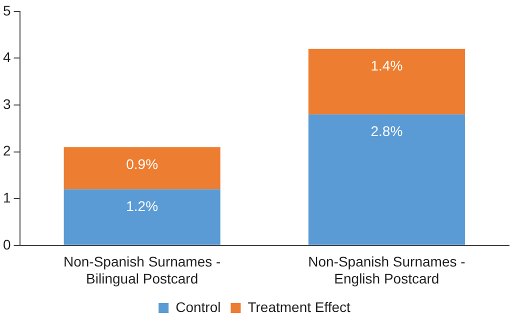 The image size is (519, 325). Describe the element at coordinates (198, 306) in the screenshot. I see `legend-label: Control` at that location.